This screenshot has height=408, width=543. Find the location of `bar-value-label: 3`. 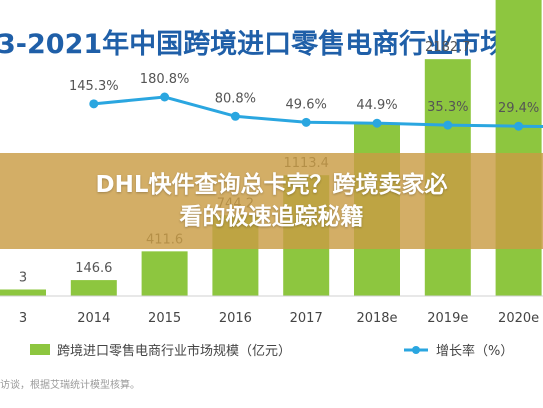

bar-value-label: 3 is located at coordinates (23, 277).